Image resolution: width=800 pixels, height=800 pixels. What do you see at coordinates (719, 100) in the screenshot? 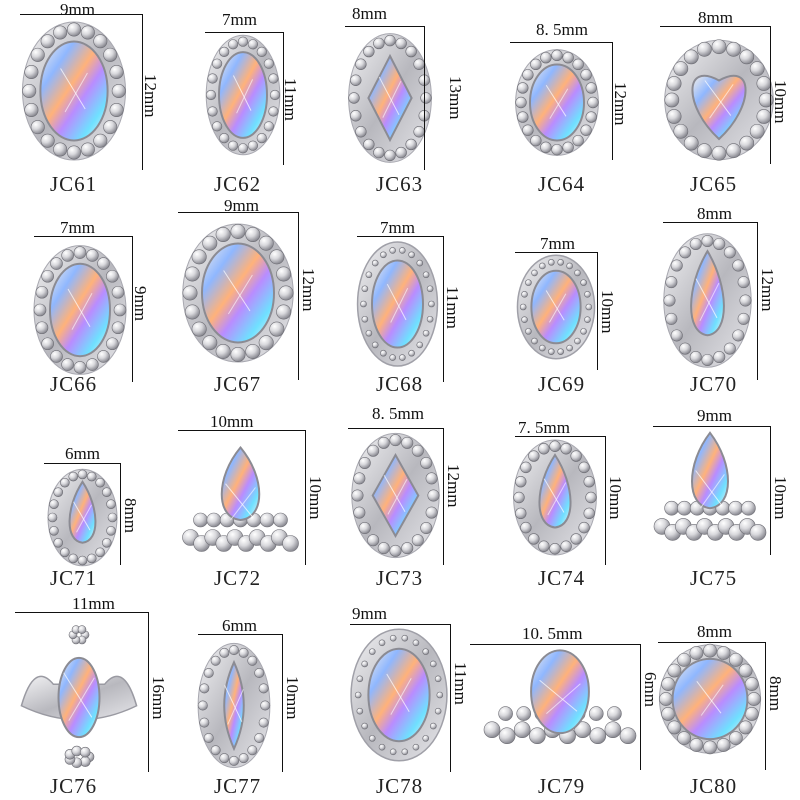
I see `gem-jc65-image` at bounding box center [719, 100].